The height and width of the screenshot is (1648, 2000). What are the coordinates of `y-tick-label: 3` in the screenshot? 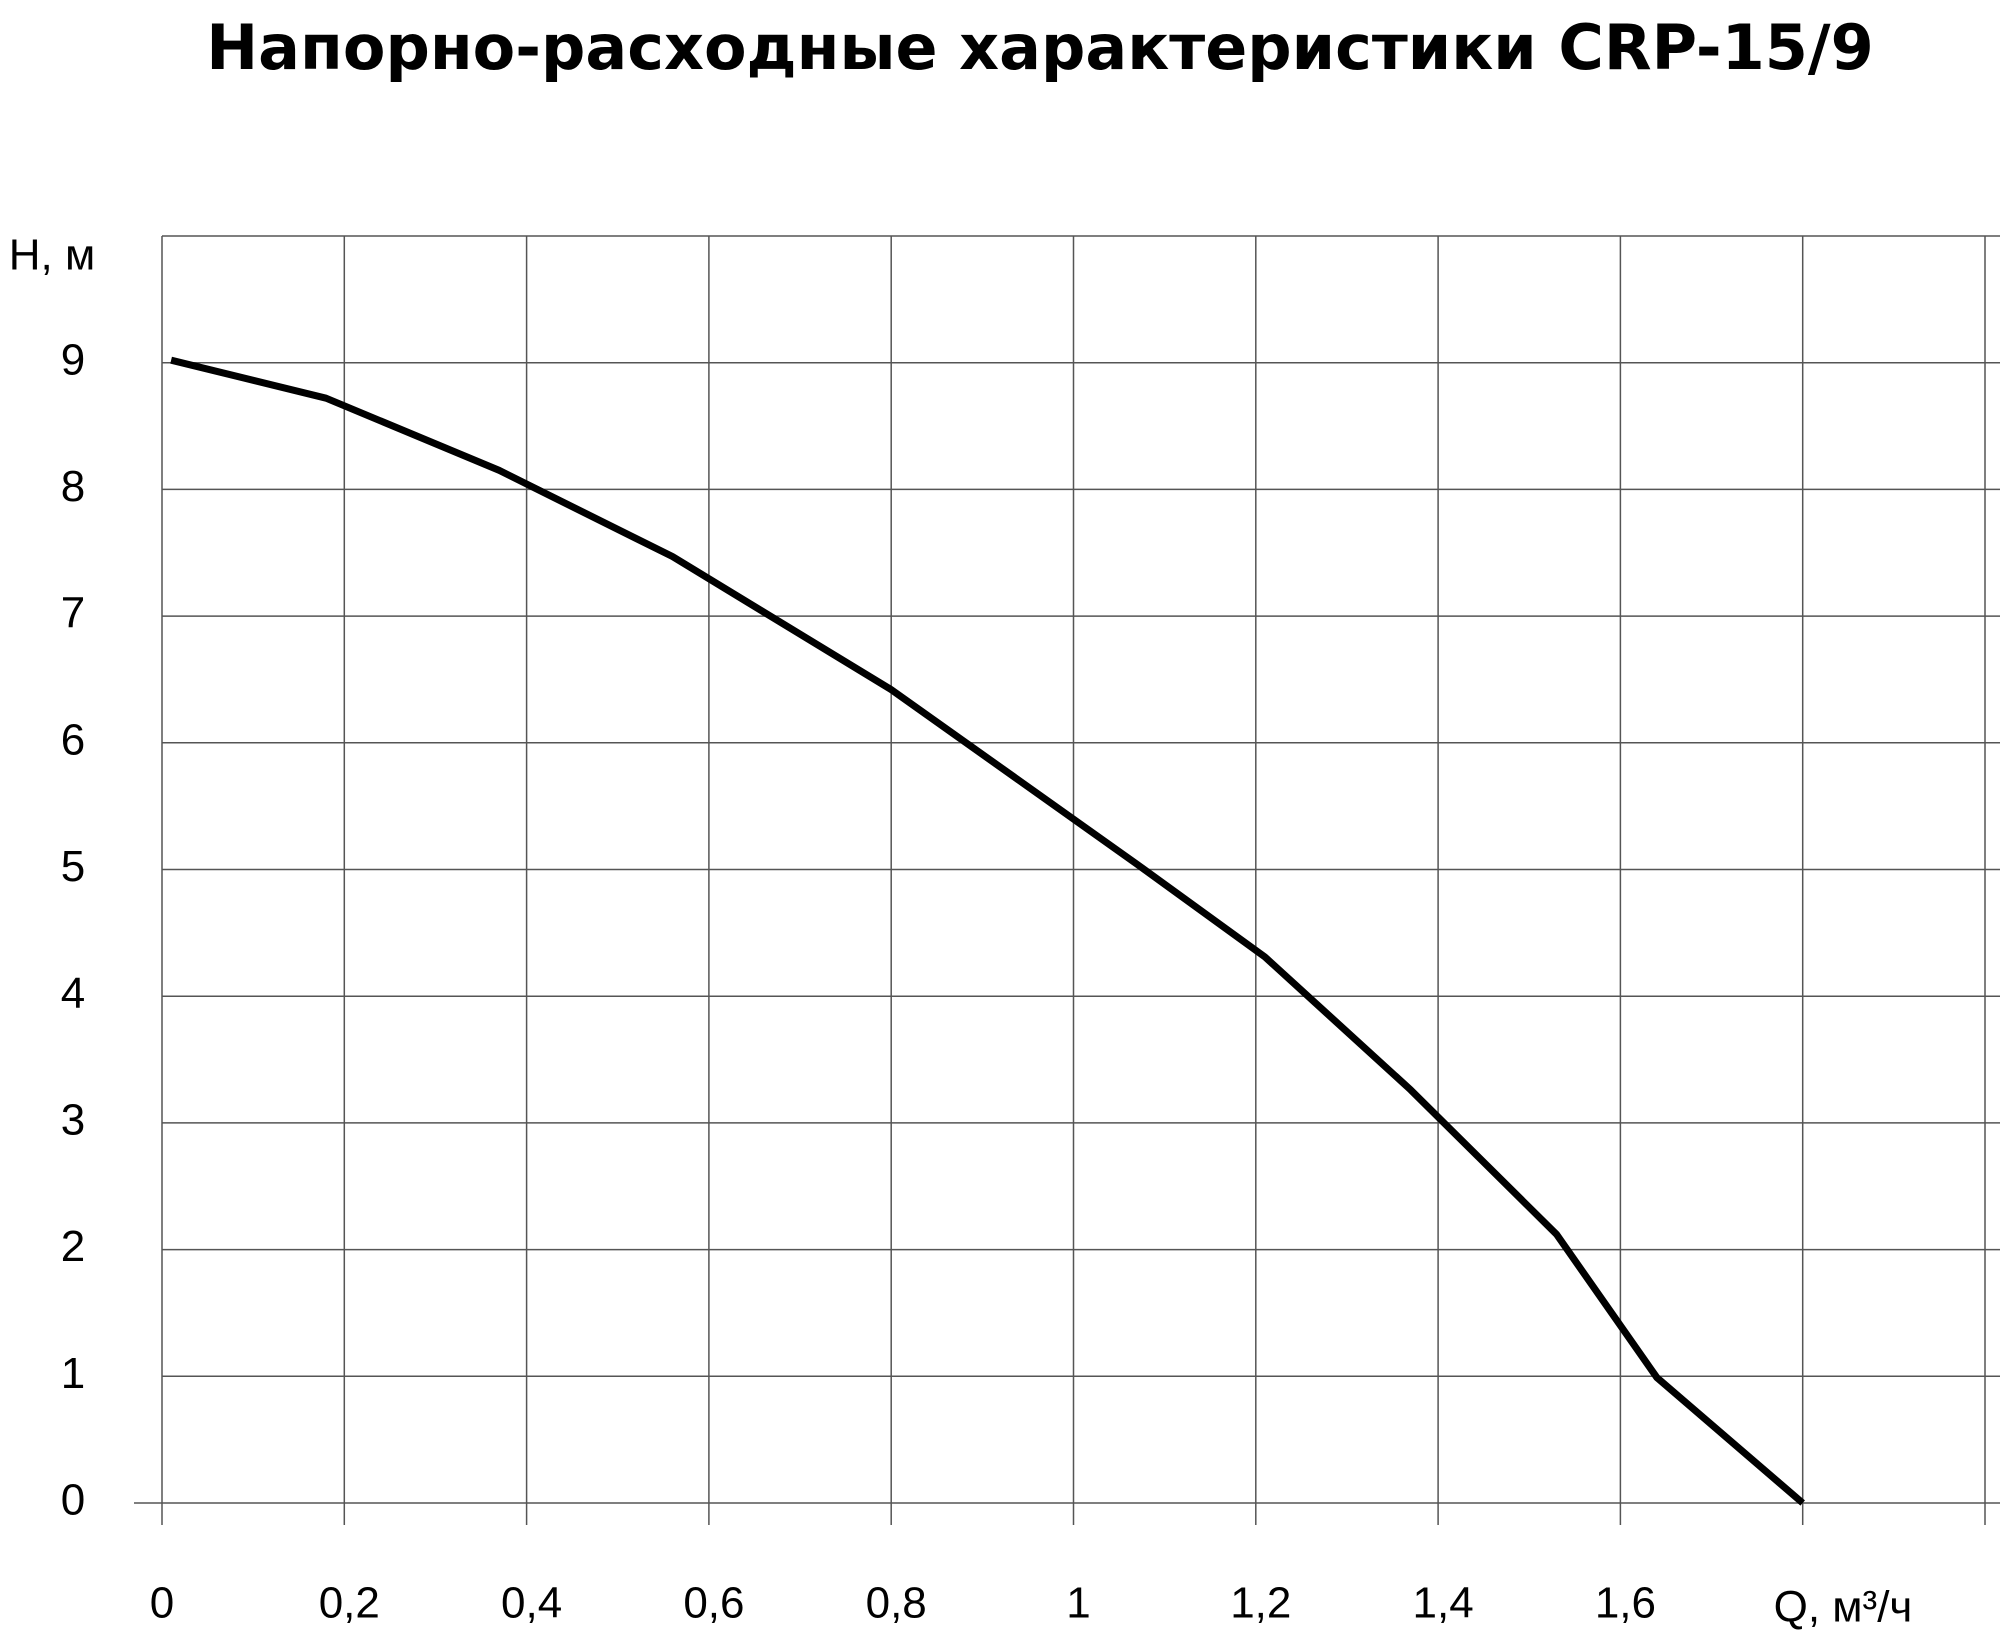 It's located at (73, 1120).